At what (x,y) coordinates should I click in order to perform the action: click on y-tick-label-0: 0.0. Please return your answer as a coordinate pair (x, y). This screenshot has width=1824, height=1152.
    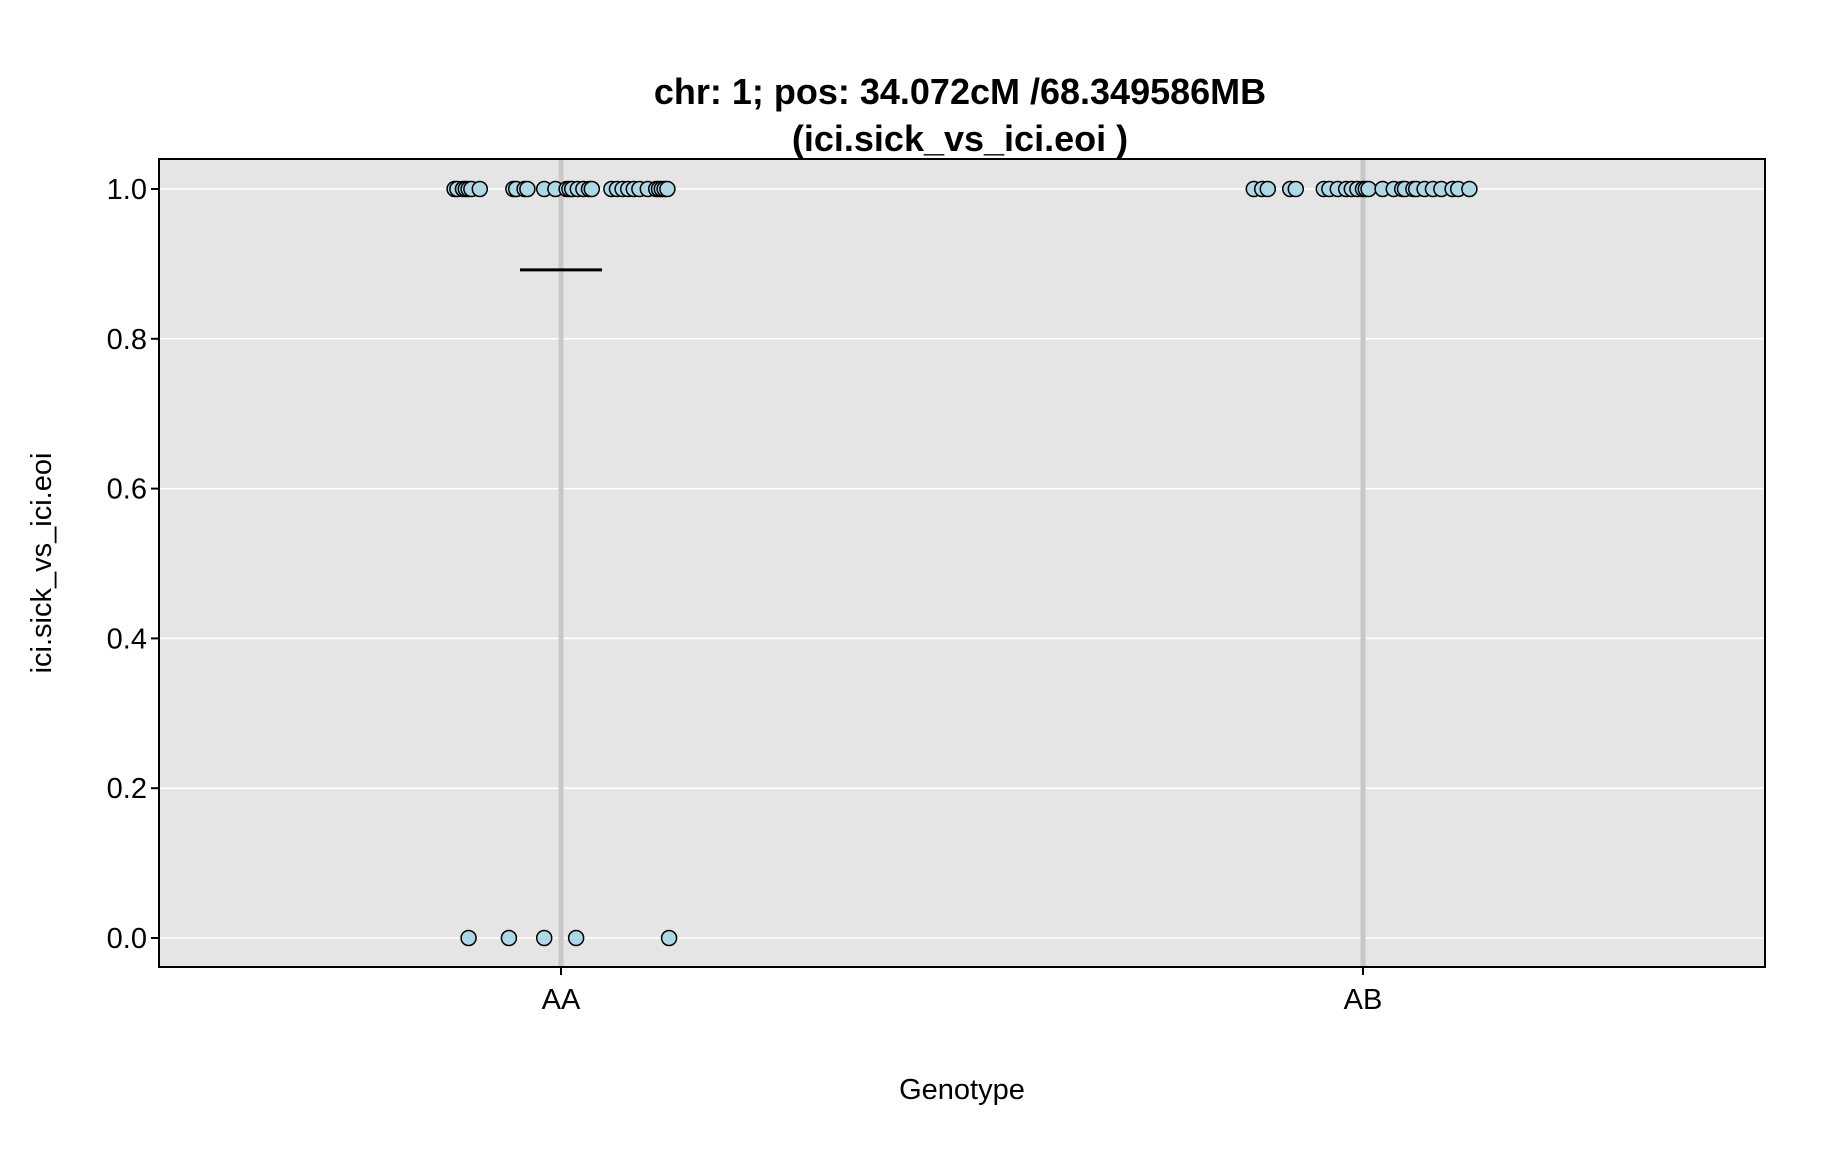
    Looking at the image, I should click on (127, 939).